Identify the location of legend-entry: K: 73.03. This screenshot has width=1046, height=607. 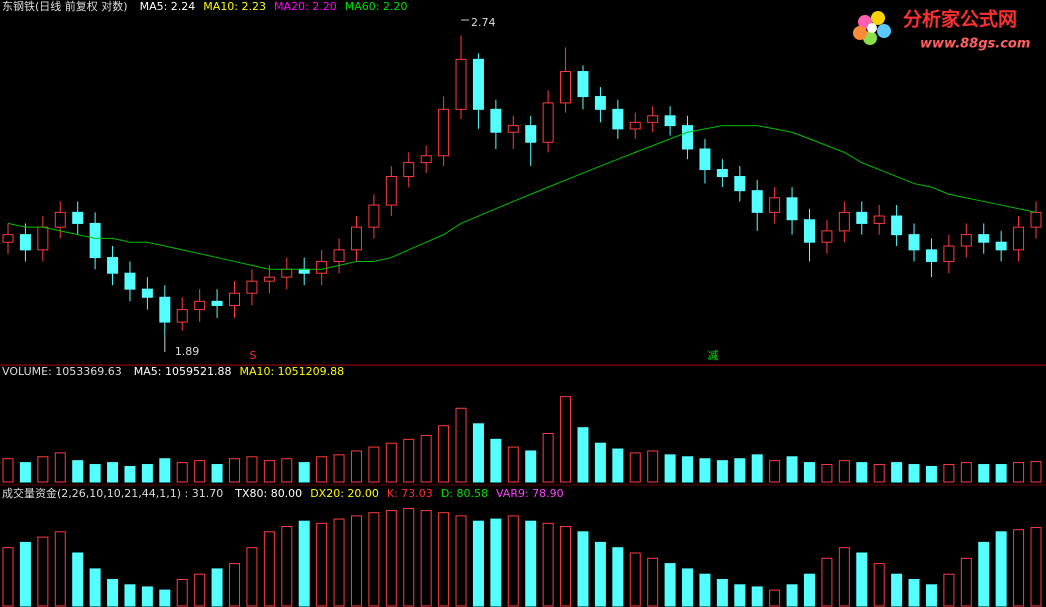
(410, 493).